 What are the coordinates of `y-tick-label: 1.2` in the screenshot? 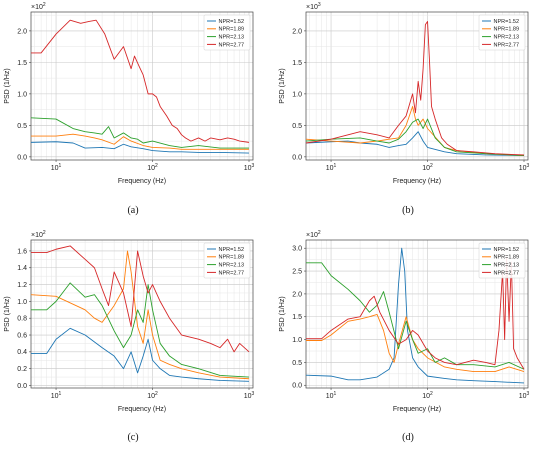 It's located at (22, 285).